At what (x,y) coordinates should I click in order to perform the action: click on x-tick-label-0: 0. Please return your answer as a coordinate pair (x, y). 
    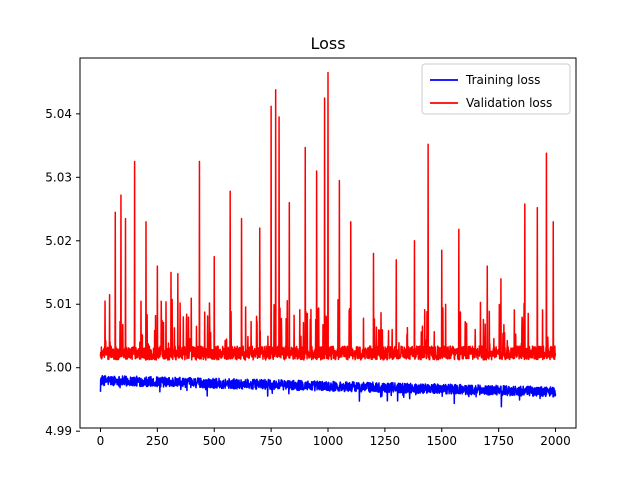
    Looking at the image, I should click on (101, 441).